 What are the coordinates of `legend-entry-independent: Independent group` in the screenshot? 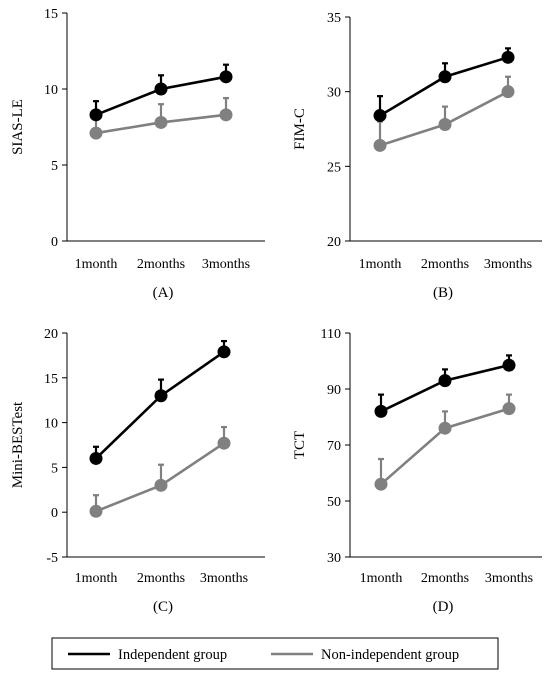 It's located at (147, 655).